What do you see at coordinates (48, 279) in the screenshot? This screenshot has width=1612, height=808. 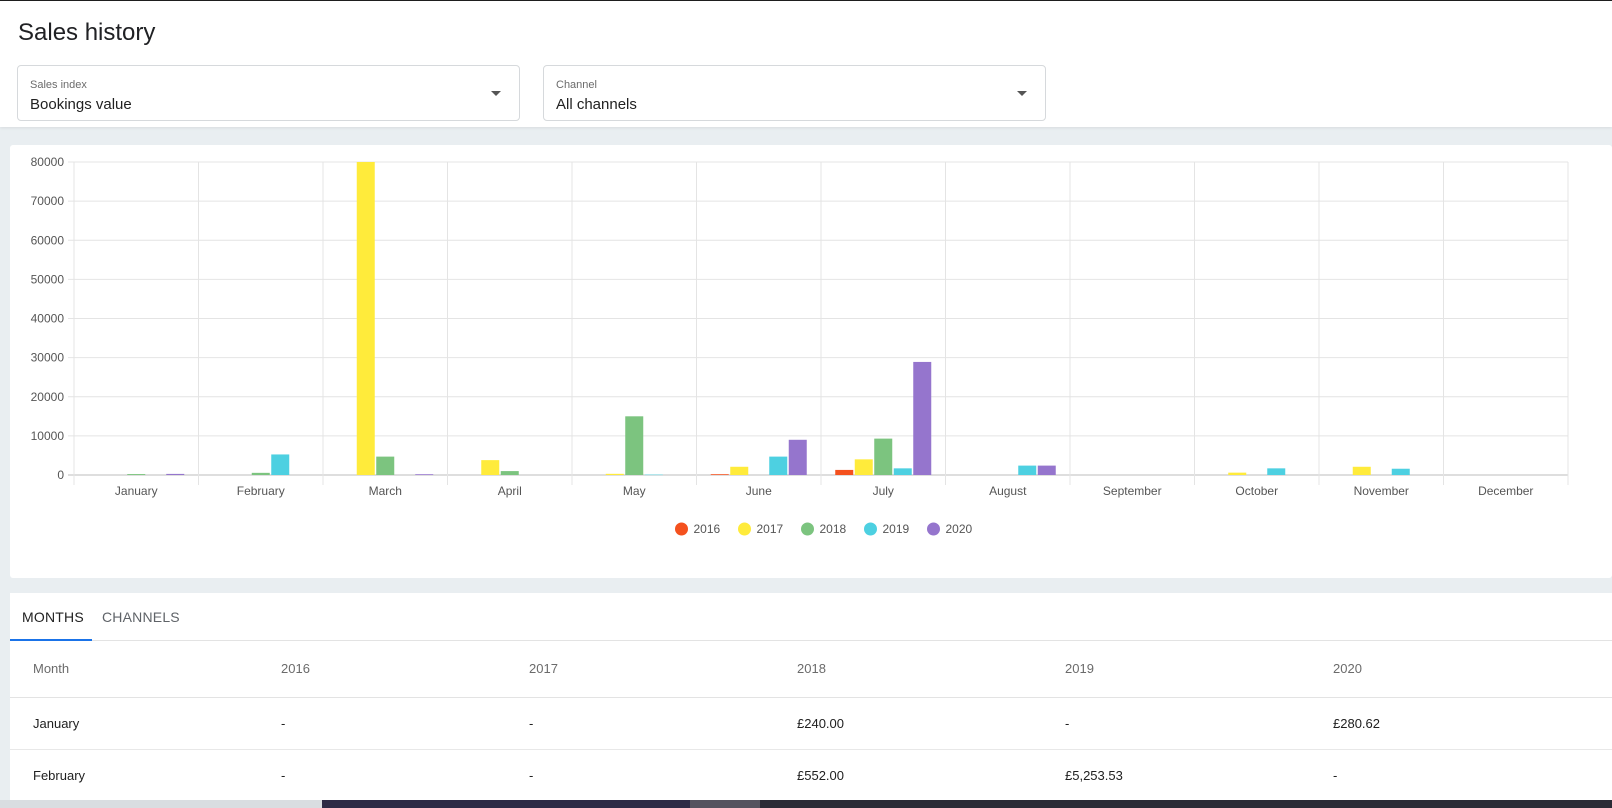 I see `y-tick-label: 50000` at bounding box center [48, 279].